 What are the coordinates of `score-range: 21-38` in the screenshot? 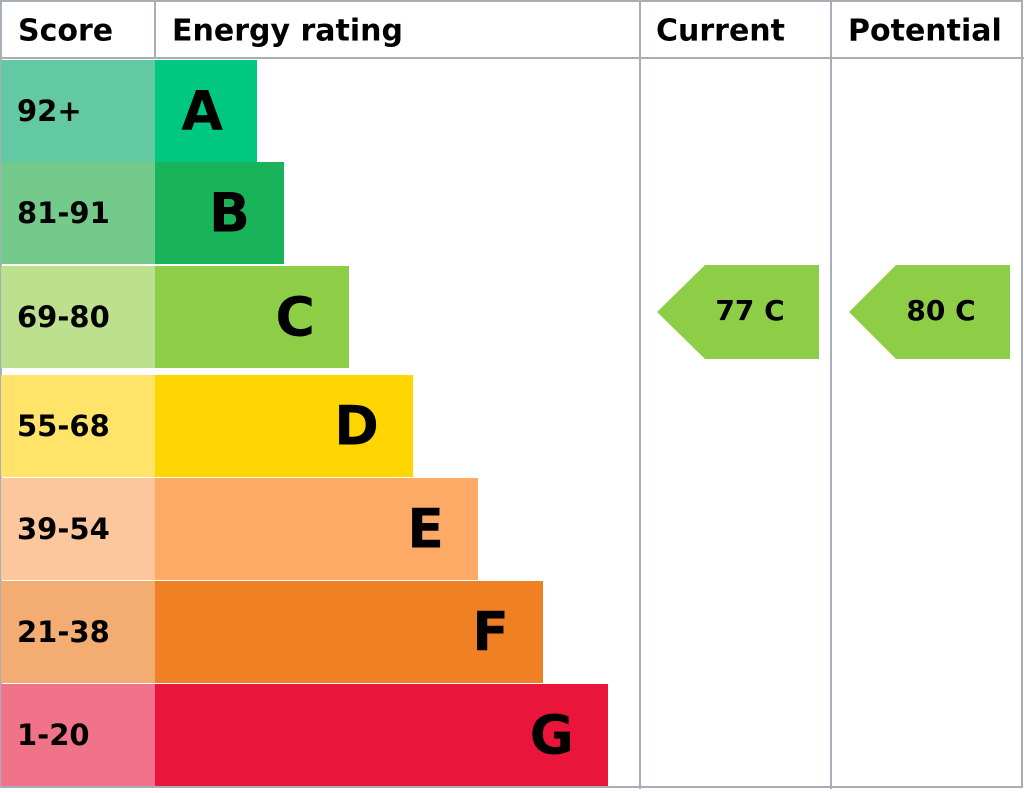 It's located at (63, 632).